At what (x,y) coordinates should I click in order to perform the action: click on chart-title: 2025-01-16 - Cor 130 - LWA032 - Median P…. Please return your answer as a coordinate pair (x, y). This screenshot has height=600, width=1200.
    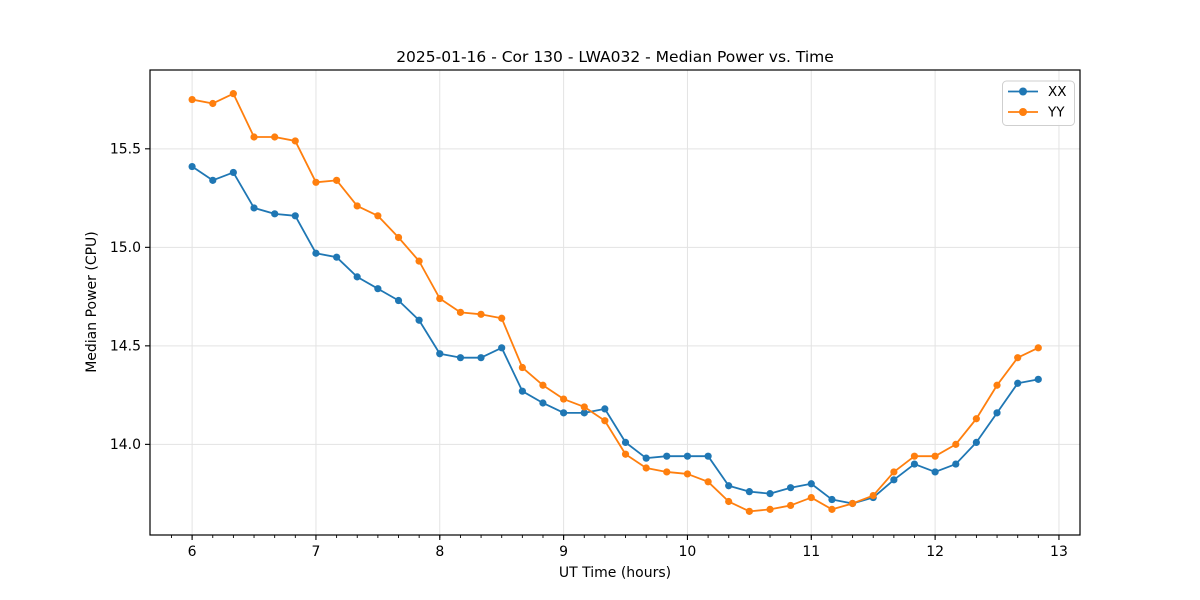
    Looking at the image, I should click on (615, 57).